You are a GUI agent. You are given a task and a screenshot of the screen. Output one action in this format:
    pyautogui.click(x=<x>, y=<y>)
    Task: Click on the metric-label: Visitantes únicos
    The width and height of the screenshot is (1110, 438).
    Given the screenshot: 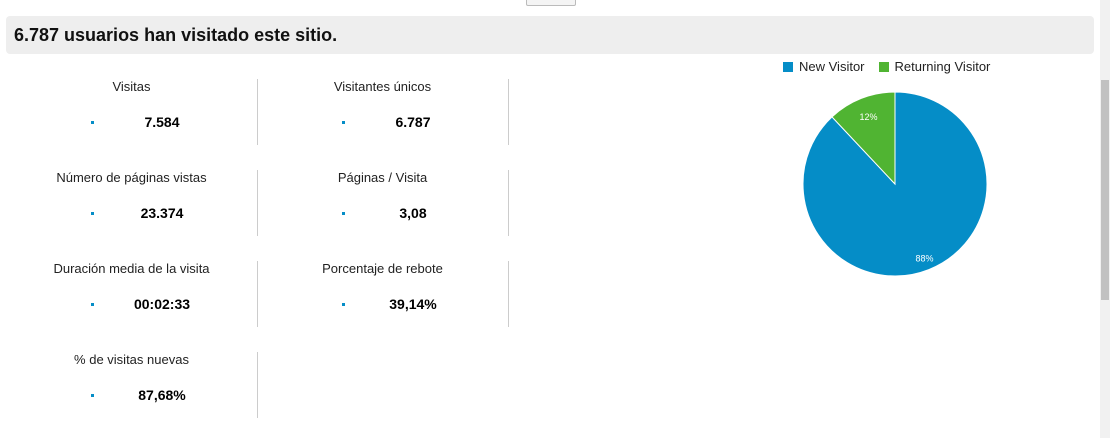 What is the action you would take?
    pyautogui.click(x=382, y=86)
    